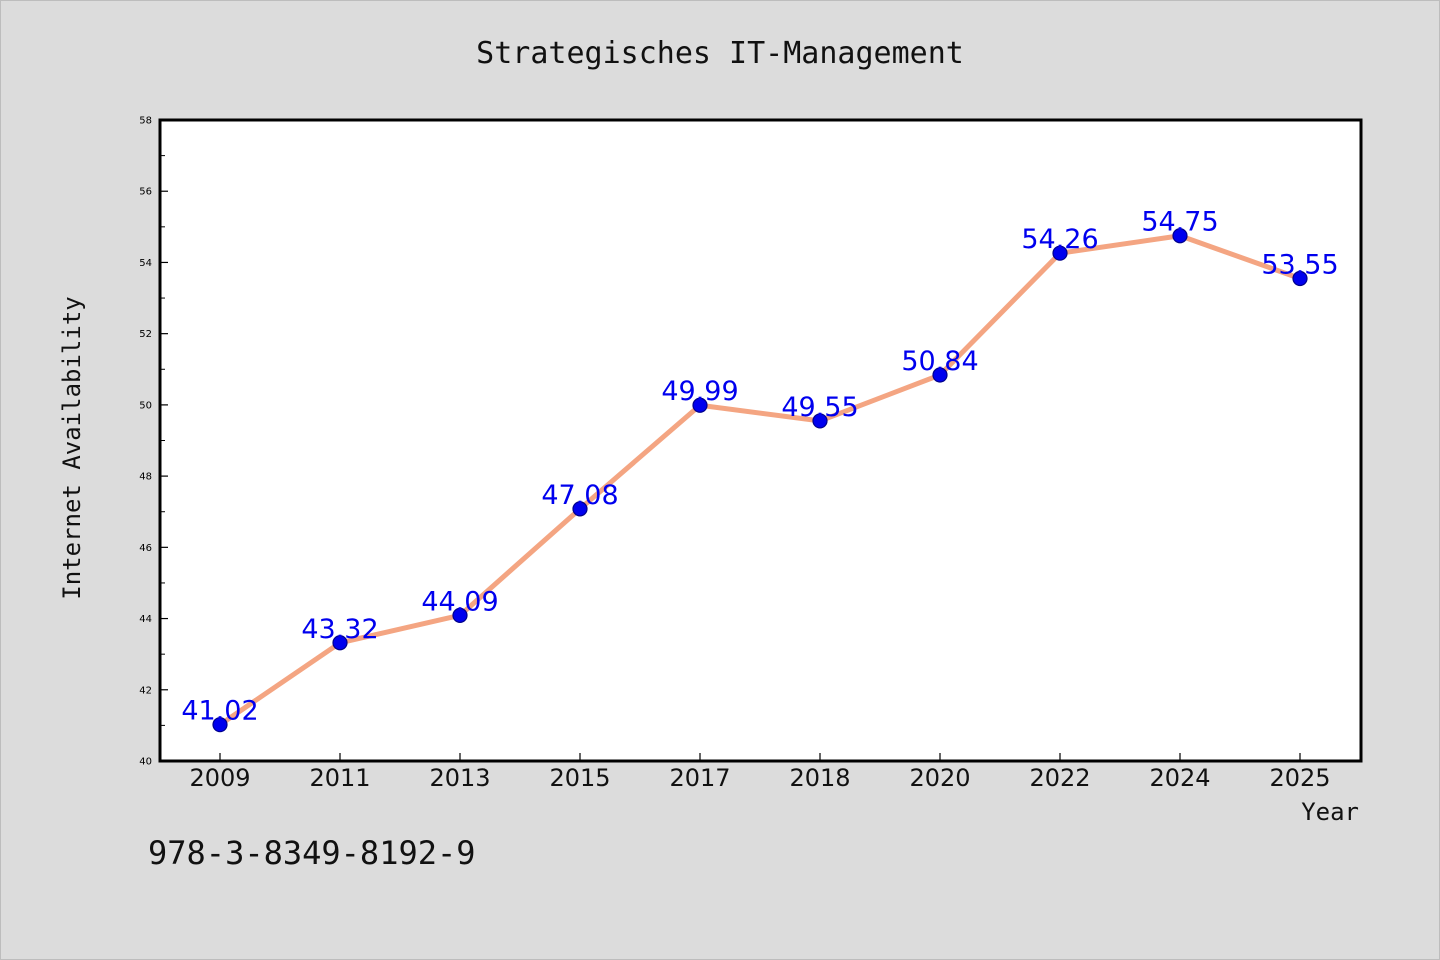 This screenshot has height=960, width=1440. What do you see at coordinates (579, 495) in the screenshot?
I see `data-label: 47.08` at bounding box center [579, 495].